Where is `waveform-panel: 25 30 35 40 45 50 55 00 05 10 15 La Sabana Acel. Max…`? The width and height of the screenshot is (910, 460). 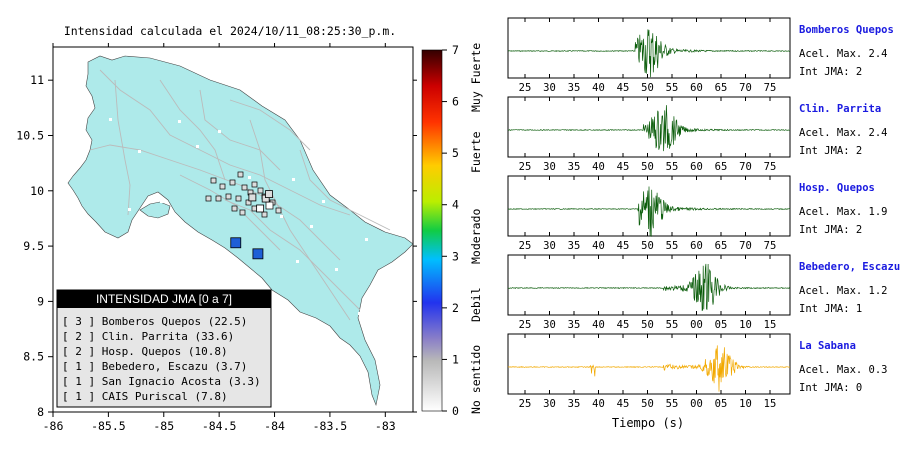
waveform-panel: 25 30 35 40 45 50 55 00 05 10 15 La Sabana Acel. Max… is located at coordinates (697, 371).